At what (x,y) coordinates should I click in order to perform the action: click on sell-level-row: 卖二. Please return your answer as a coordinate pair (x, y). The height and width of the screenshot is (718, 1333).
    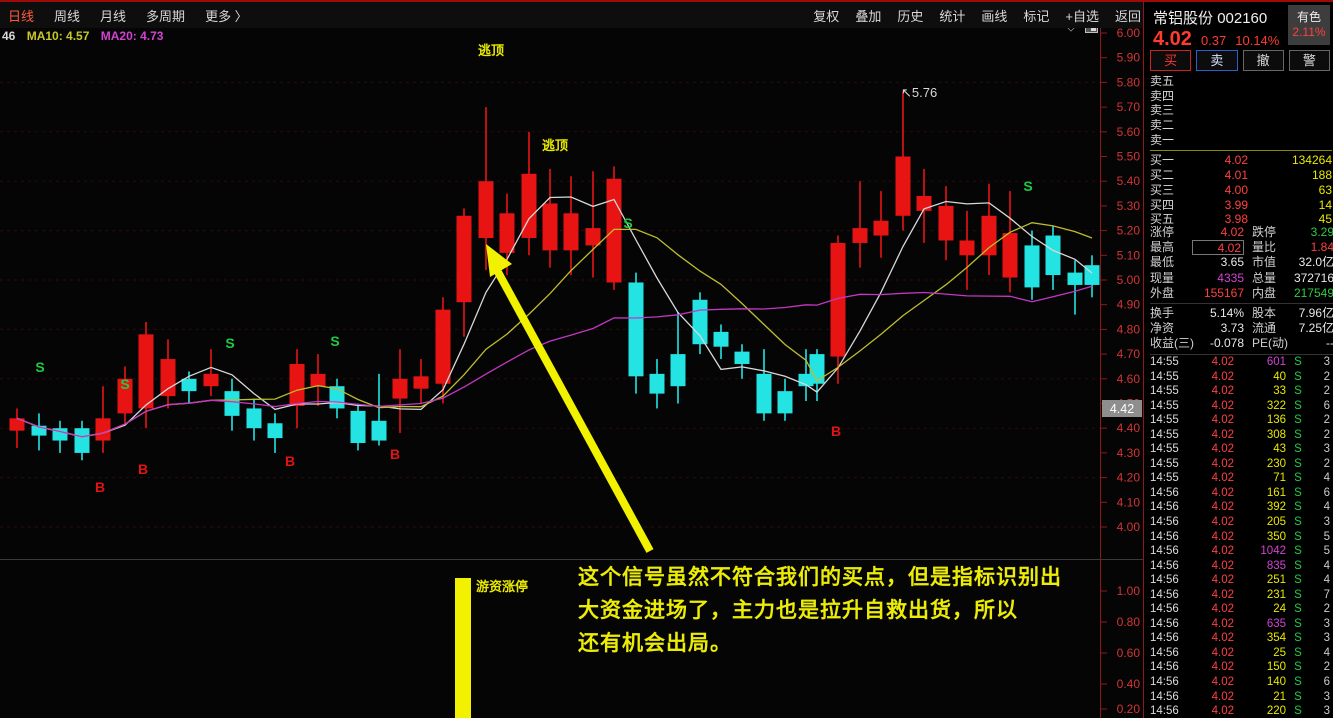
    Looking at the image, I should click on (1241, 125).